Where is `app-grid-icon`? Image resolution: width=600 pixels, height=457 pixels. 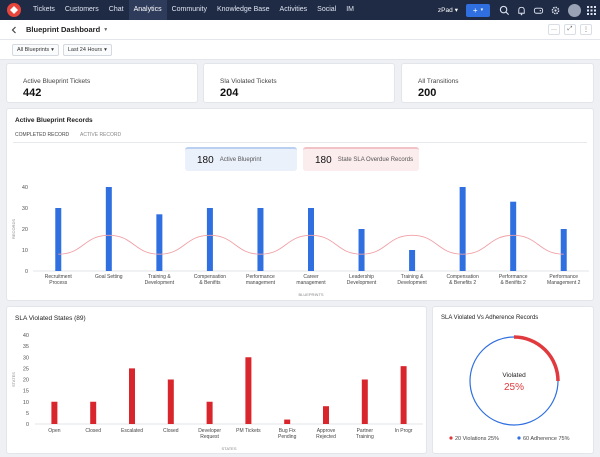
app-grid-icon is located at coordinates (591, 10).